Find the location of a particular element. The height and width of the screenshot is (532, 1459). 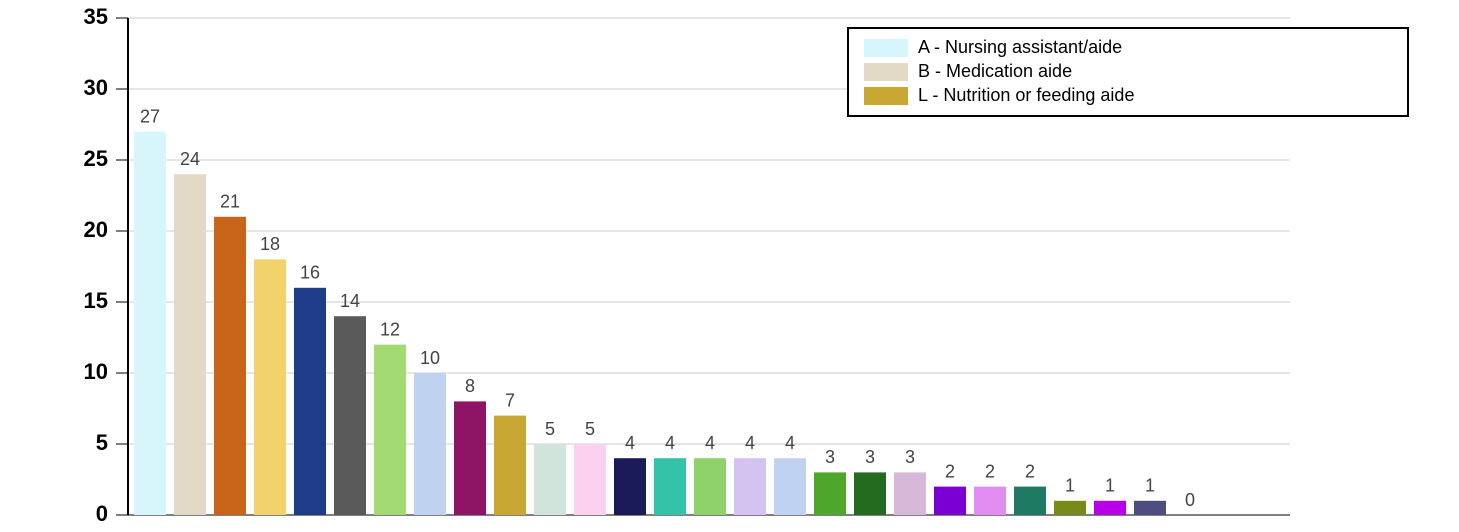

value-label: 14 is located at coordinates (350, 301).